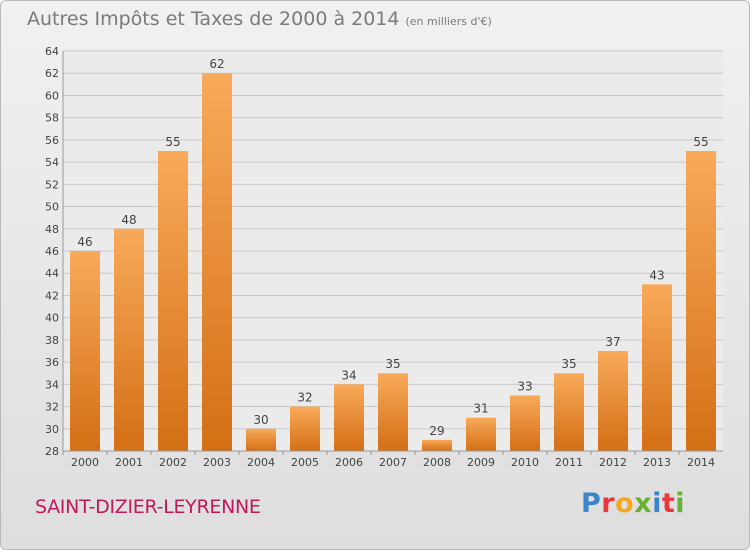  What do you see at coordinates (625, 503) in the screenshot?
I see `logo-letter: o` at bounding box center [625, 503].